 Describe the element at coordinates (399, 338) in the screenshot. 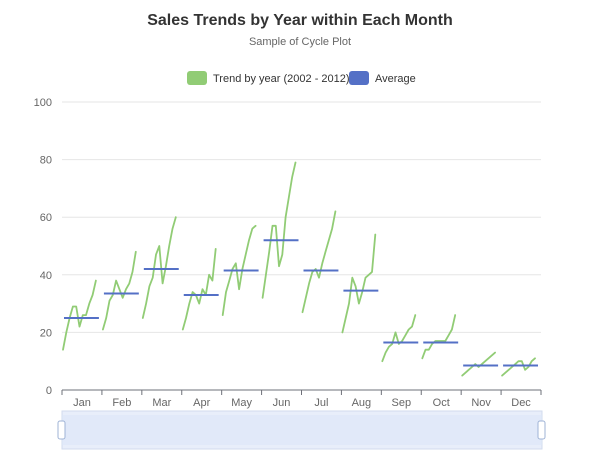

I see `trend-line-sep` at that location.